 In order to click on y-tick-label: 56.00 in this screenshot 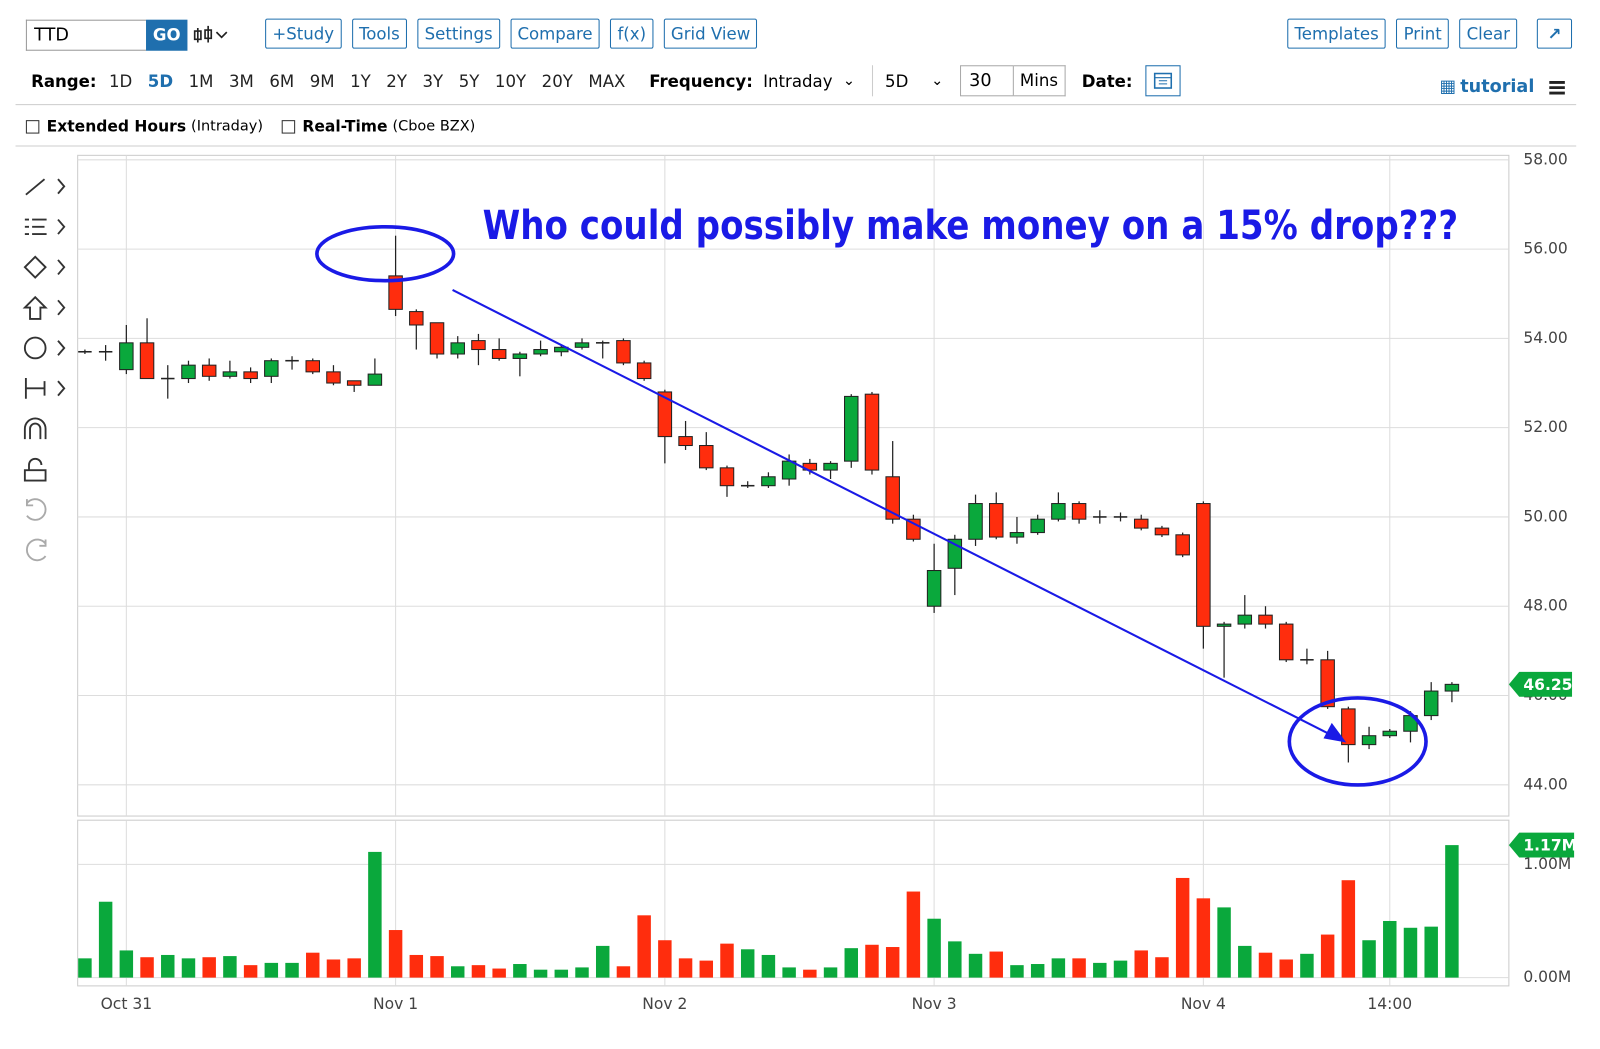, I will do `click(1545, 249)`.